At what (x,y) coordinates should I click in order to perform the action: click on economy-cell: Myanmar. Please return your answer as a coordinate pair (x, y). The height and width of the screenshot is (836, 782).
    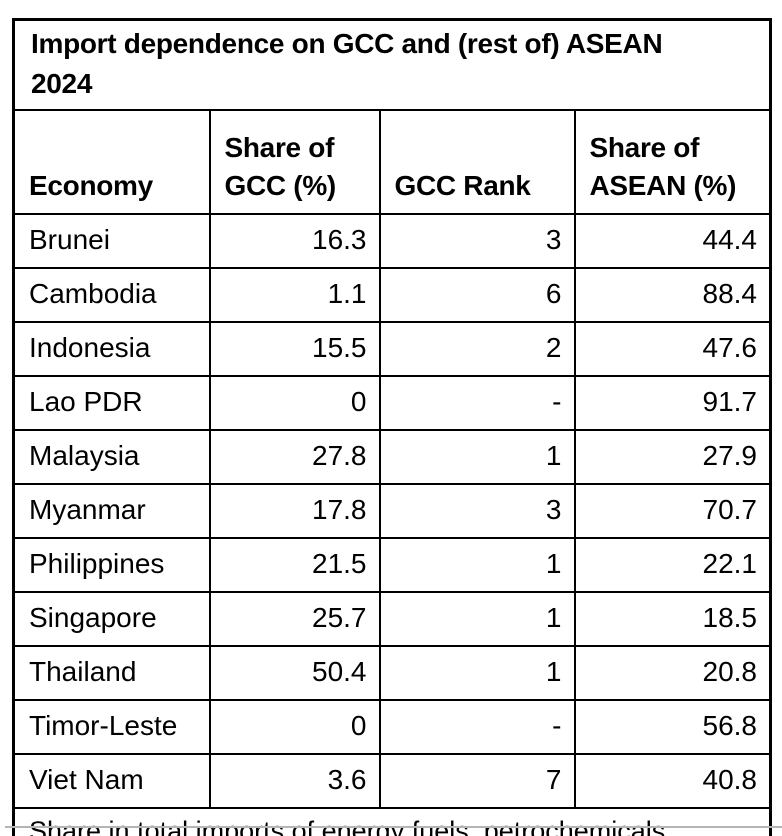
    Looking at the image, I should click on (111, 511).